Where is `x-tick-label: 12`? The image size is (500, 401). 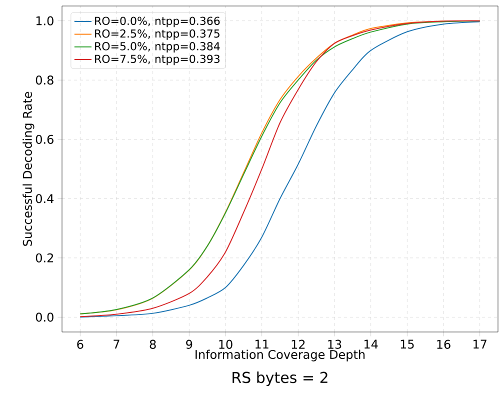
x-tick-label: 12 is located at coordinates (298, 344).